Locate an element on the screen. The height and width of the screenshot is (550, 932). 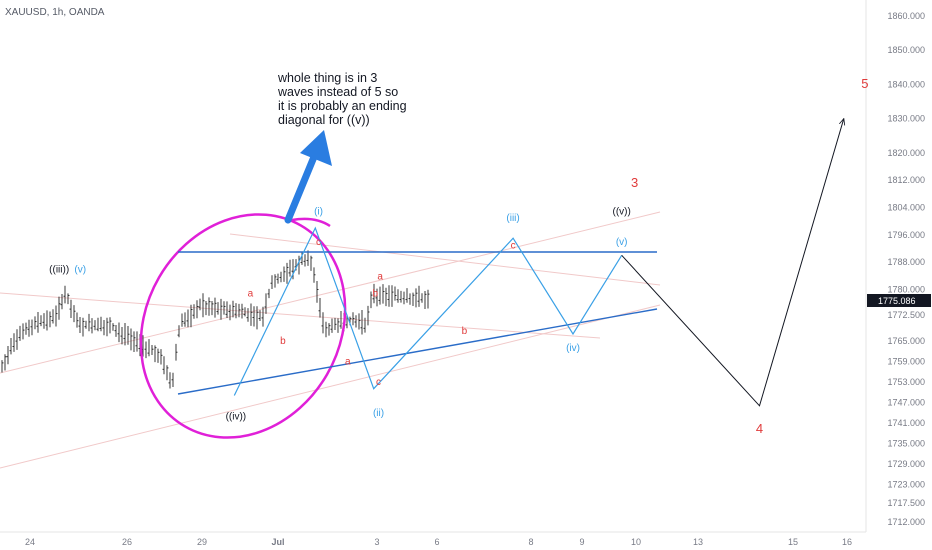
price-tick-label: 1850.000 is located at coordinates (906, 50).